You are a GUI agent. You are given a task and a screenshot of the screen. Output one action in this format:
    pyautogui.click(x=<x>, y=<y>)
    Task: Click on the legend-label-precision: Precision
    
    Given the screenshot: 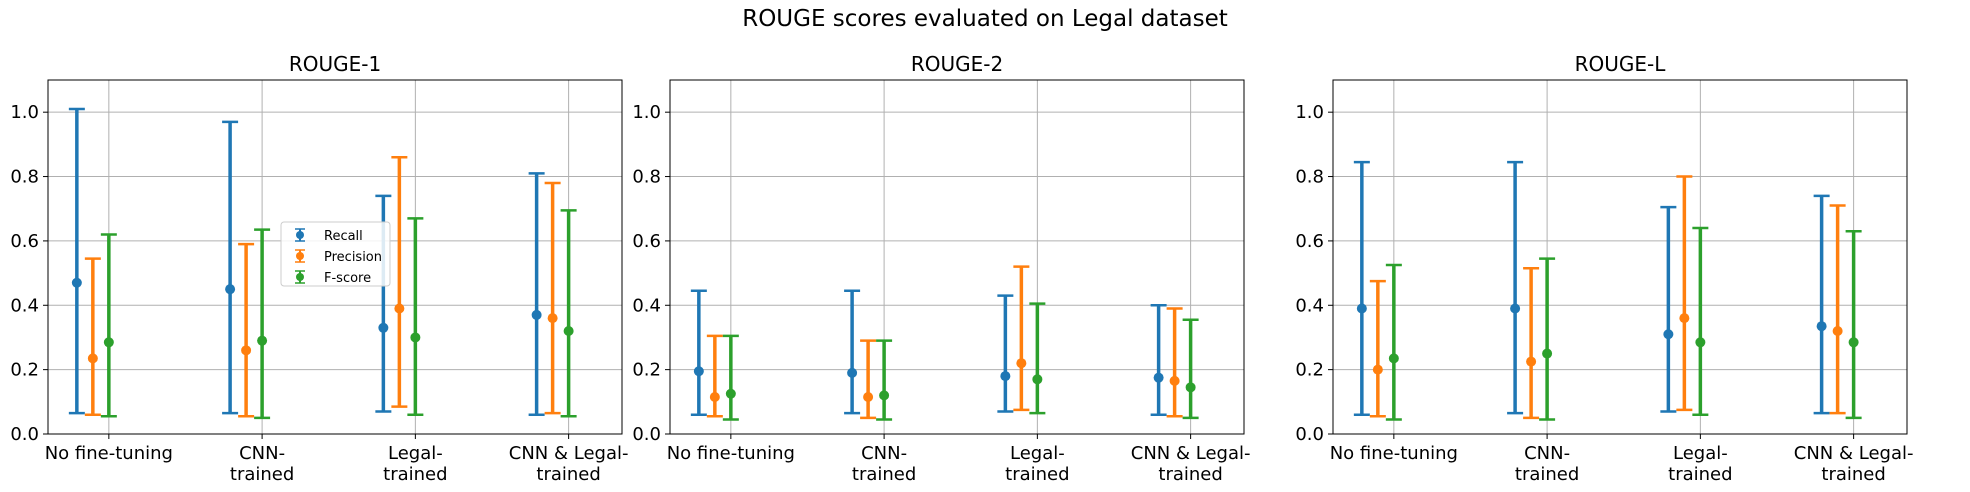 What is the action you would take?
    pyautogui.click(x=353, y=257)
    